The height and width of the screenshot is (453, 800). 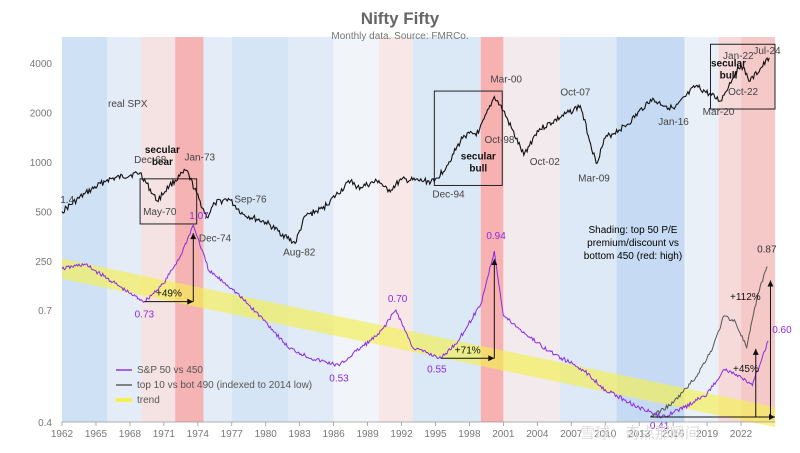 I want to click on legend-label: S&P 50 vs 450, so click(x=170, y=370).